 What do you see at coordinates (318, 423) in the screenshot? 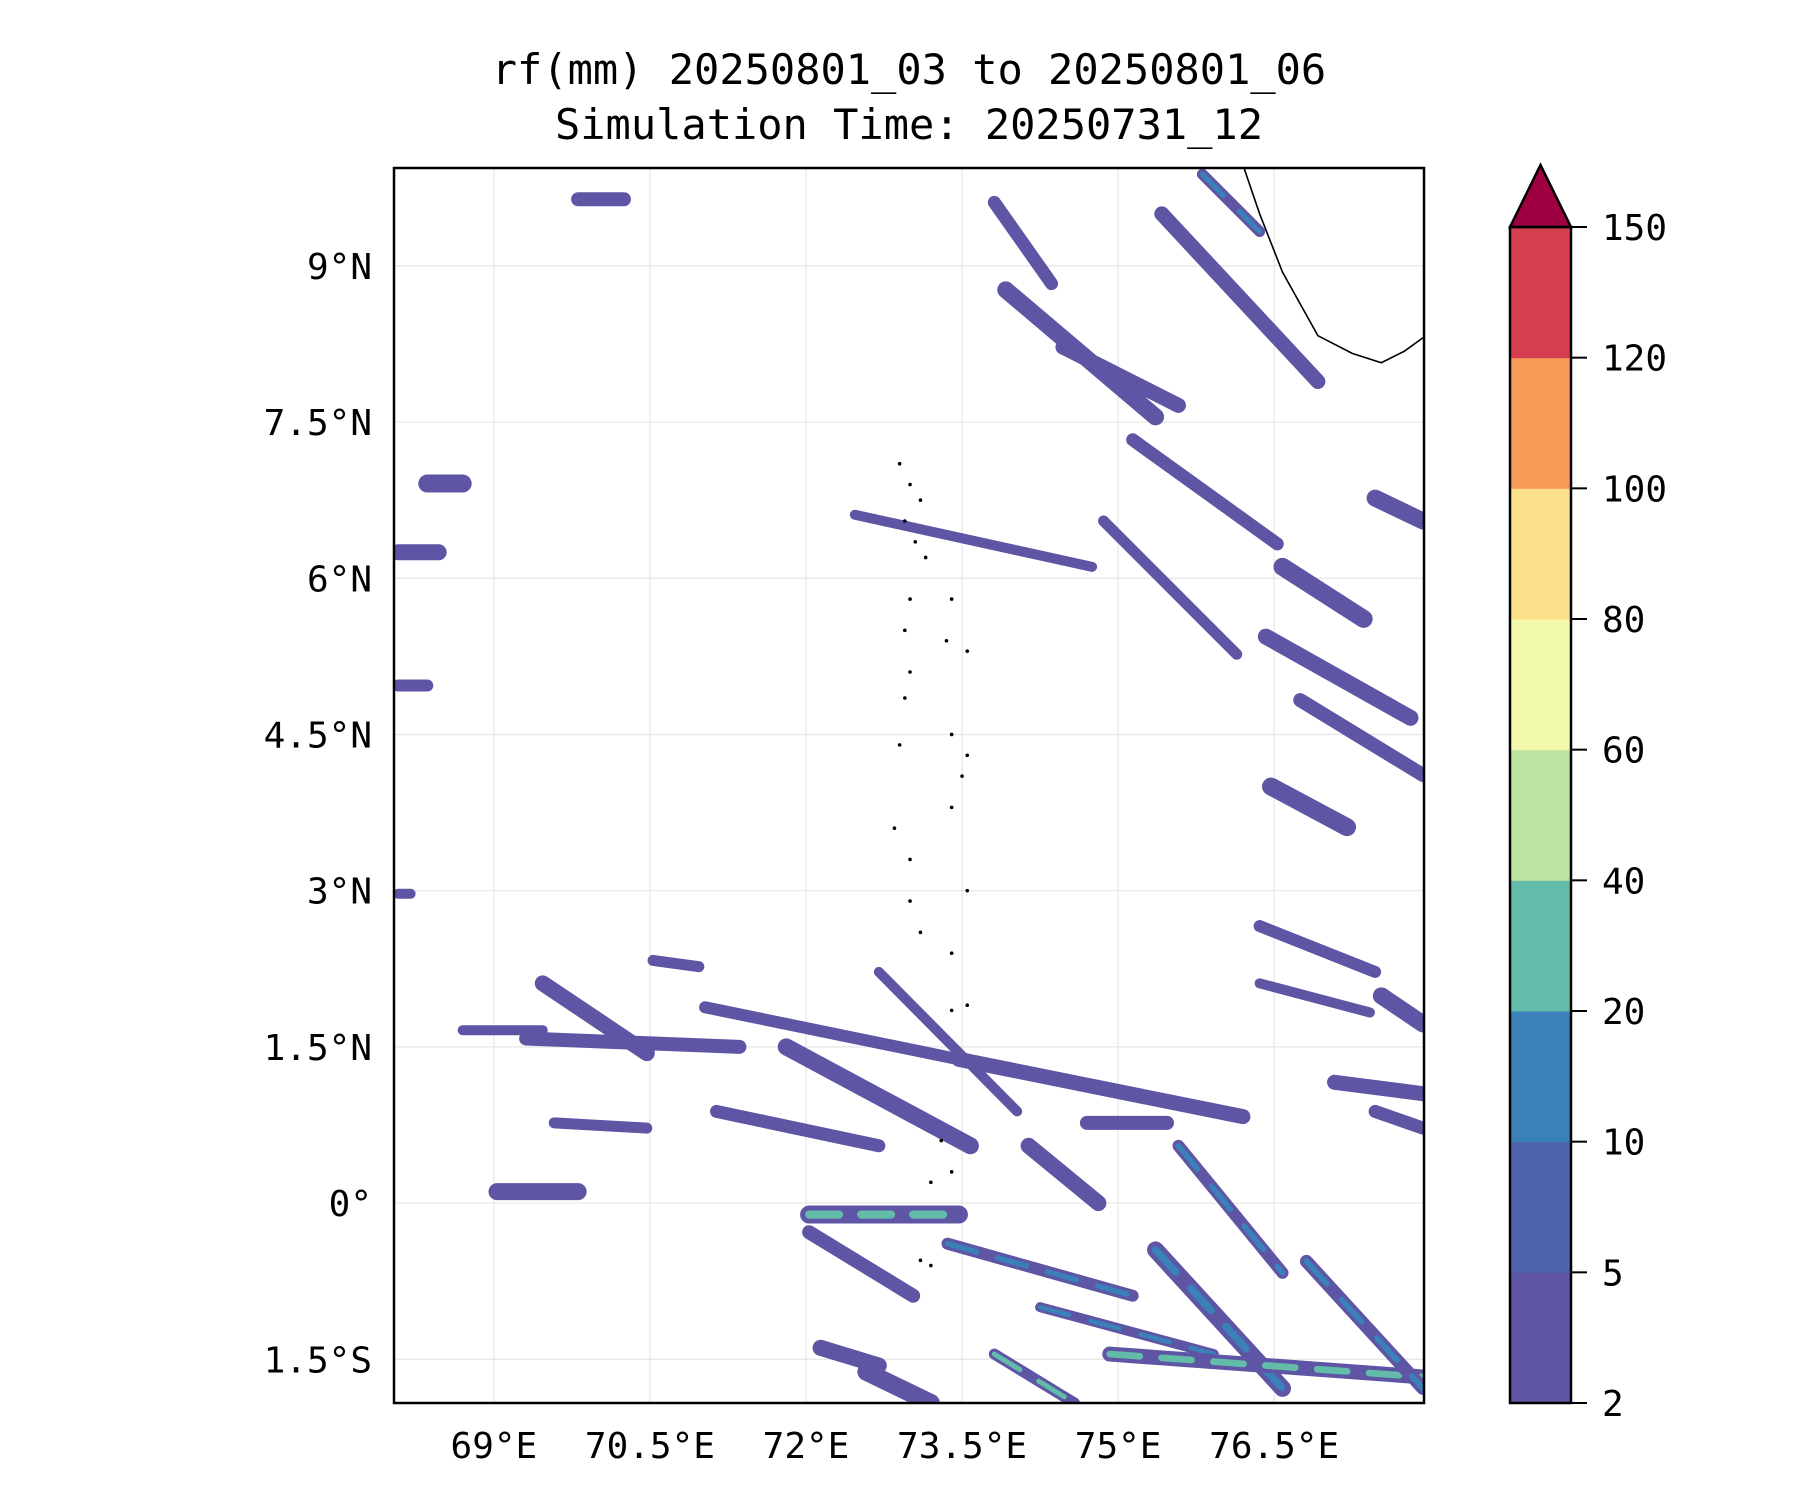
I see `y-tick-label: 7.5°N` at bounding box center [318, 423].